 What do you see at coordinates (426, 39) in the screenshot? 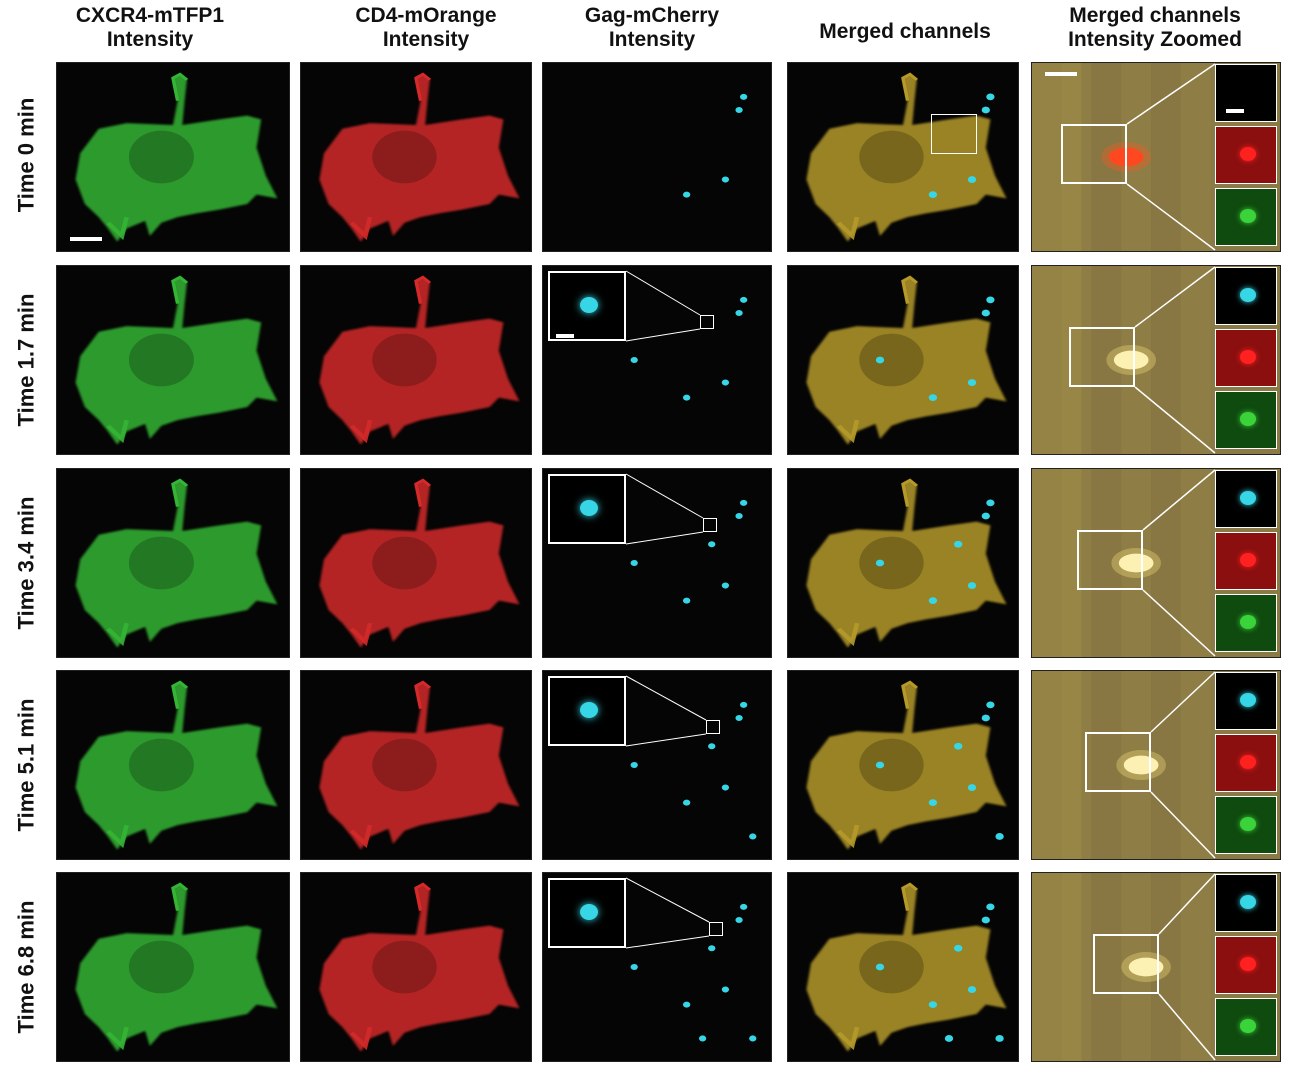
I see `column-header-cd4-line2: Intensity` at bounding box center [426, 39].